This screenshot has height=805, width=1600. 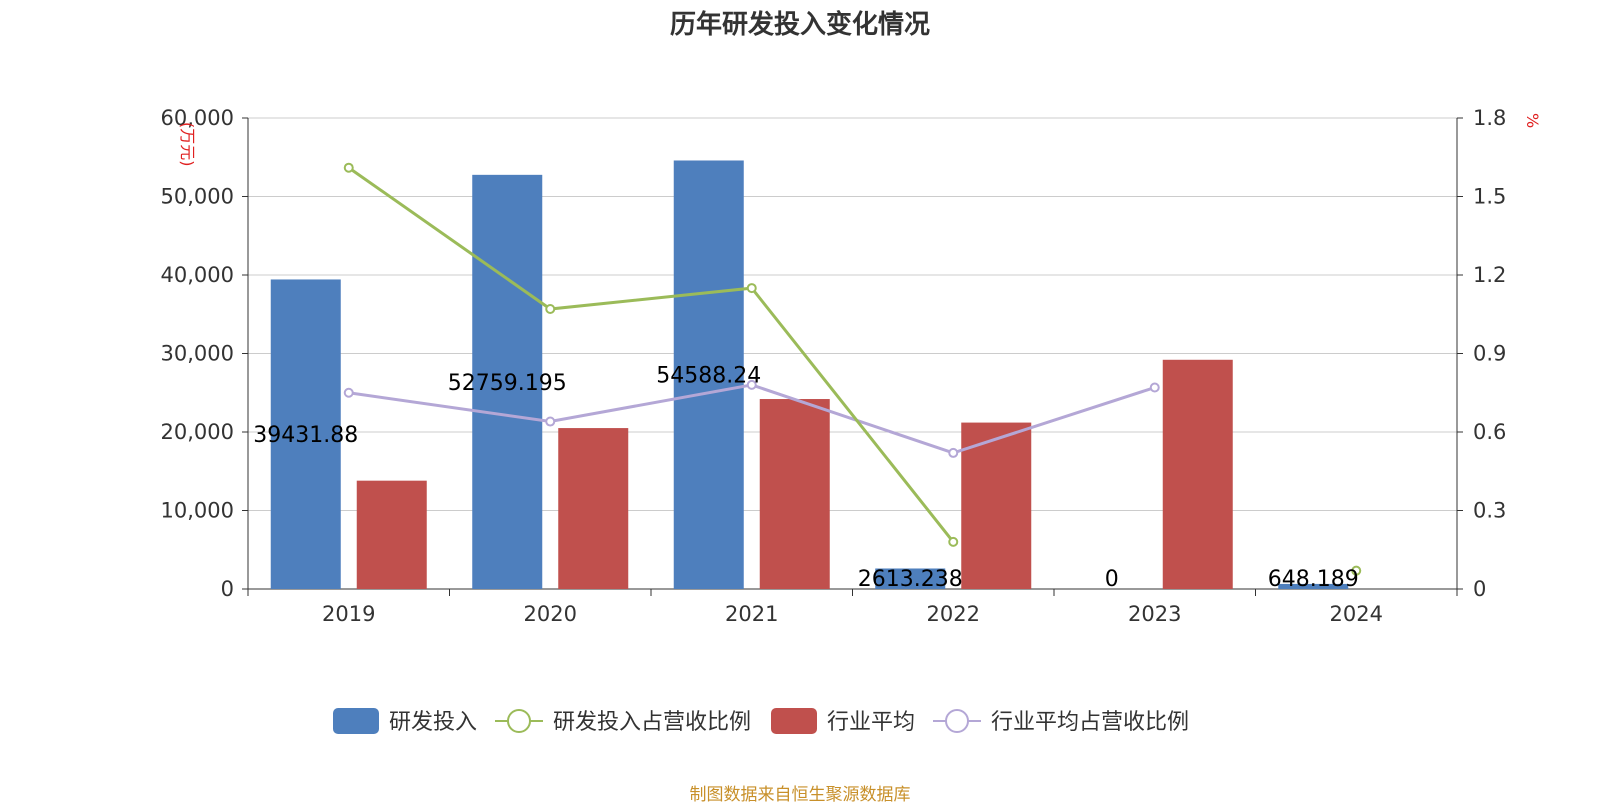 What do you see at coordinates (751, 614) in the screenshot?
I see `x-tick-label: 2021` at bounding box center [751, 614].